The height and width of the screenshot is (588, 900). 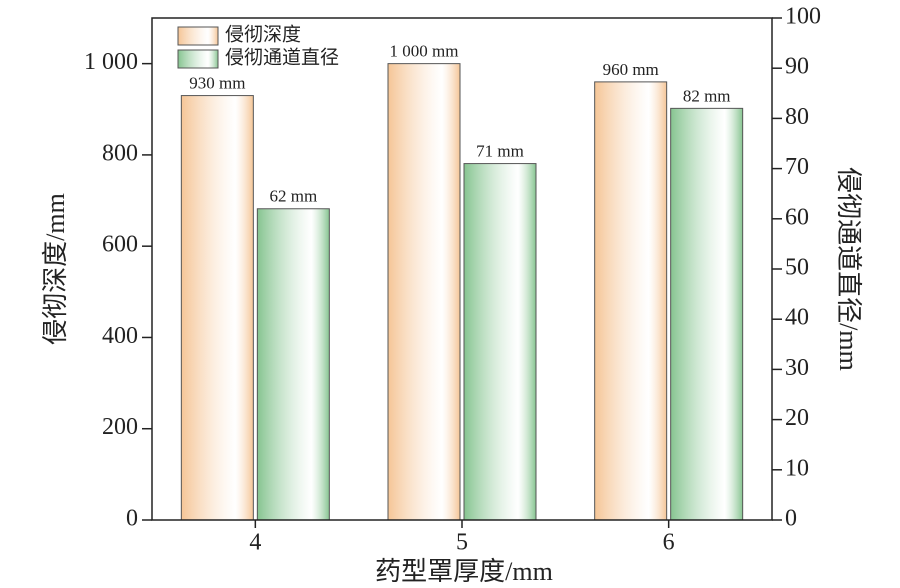 I want to click on x-tick-label: 6, so click(x=669, y=543).